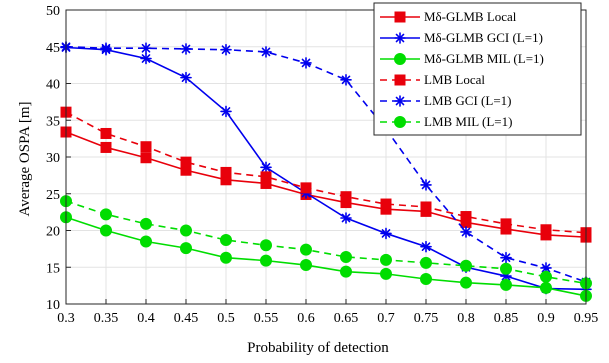 This screenshot has height=363, width=609. What do you see at coordinates (53, 11) in the screenshot?
I see `y-tick-label: 50` at bounding box center [53, 11].